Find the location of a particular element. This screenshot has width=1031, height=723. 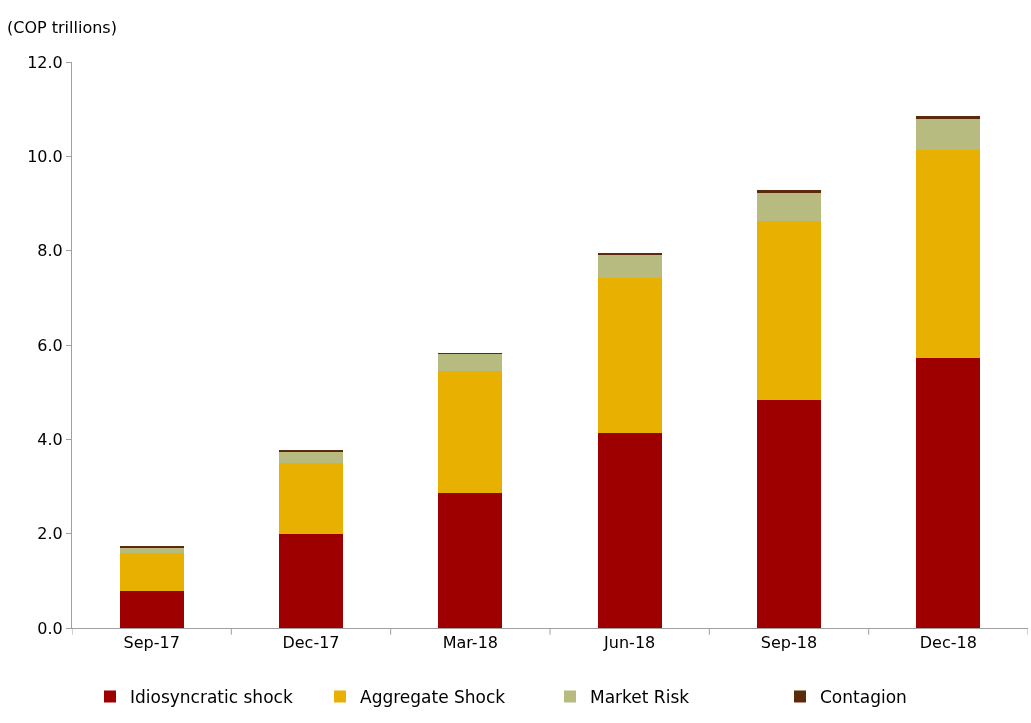

y-tick-label: 8.0 is located at coordinates (50, 251).